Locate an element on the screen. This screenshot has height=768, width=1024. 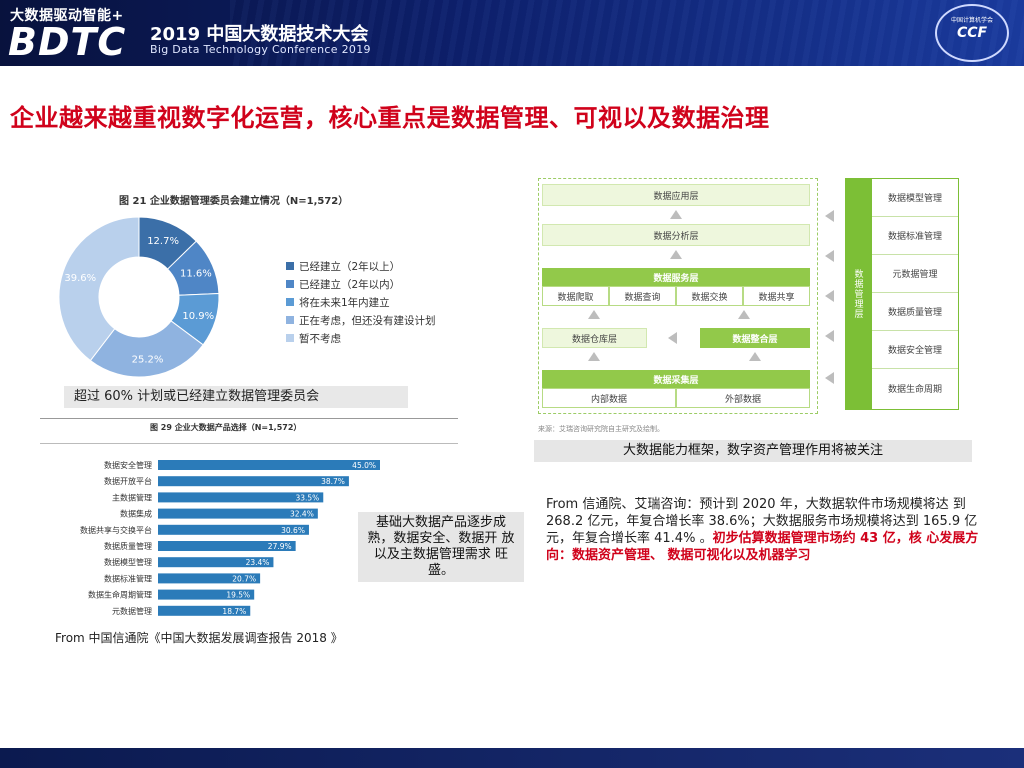
collection-item: 内部数据 is located at coordinates (609, 398).